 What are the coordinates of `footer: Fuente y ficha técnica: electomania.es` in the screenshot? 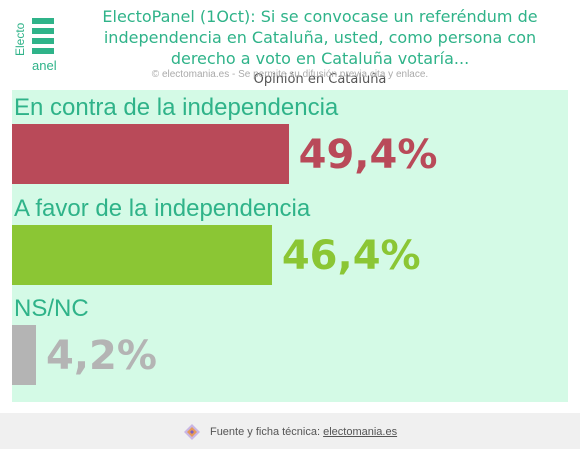 It's located at (290, 431).